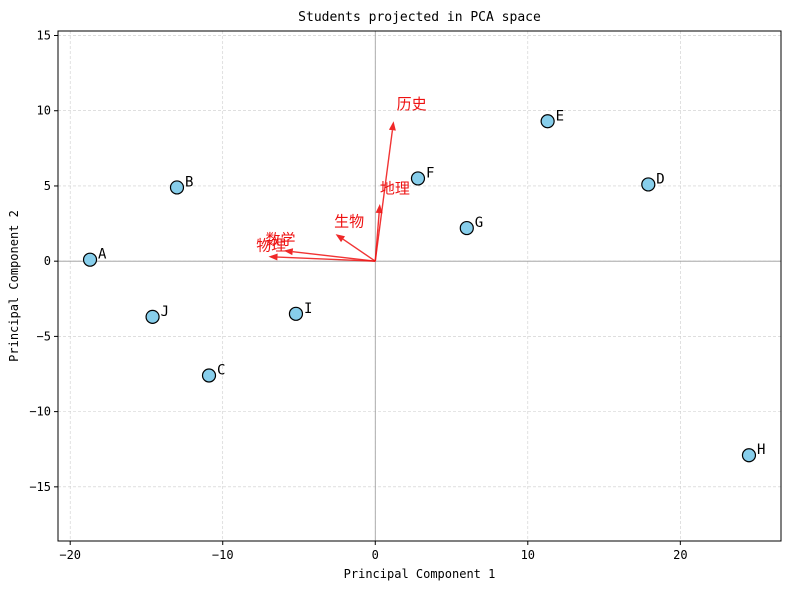 This screenshot has width=790, height=590. I want to click on y-tick-label: 10, so click(44, 111).